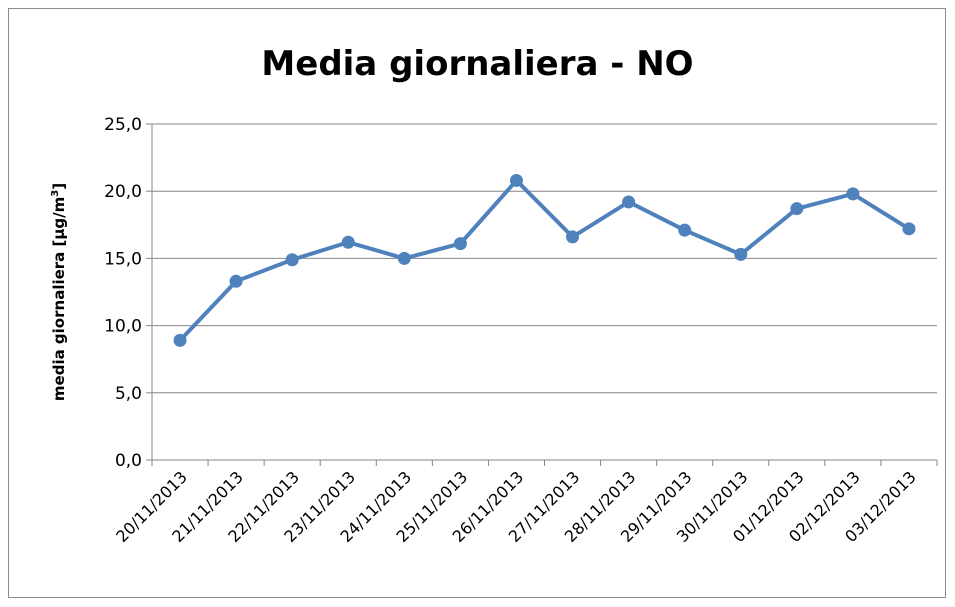 This screenshot has height=607, width=955. I want to click on y-axis-label: media giornaliera [µg/m3], so click(59, 292).